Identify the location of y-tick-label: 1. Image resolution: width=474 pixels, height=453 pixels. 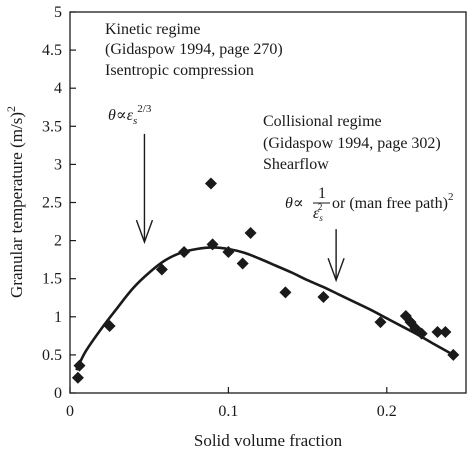
(58, 317).